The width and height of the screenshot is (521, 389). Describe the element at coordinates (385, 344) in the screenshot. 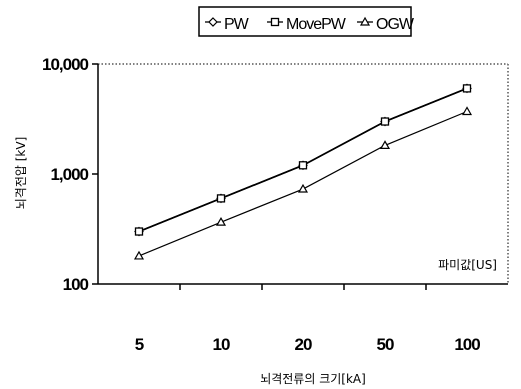

I see `x-tick-label: 50` at that location.